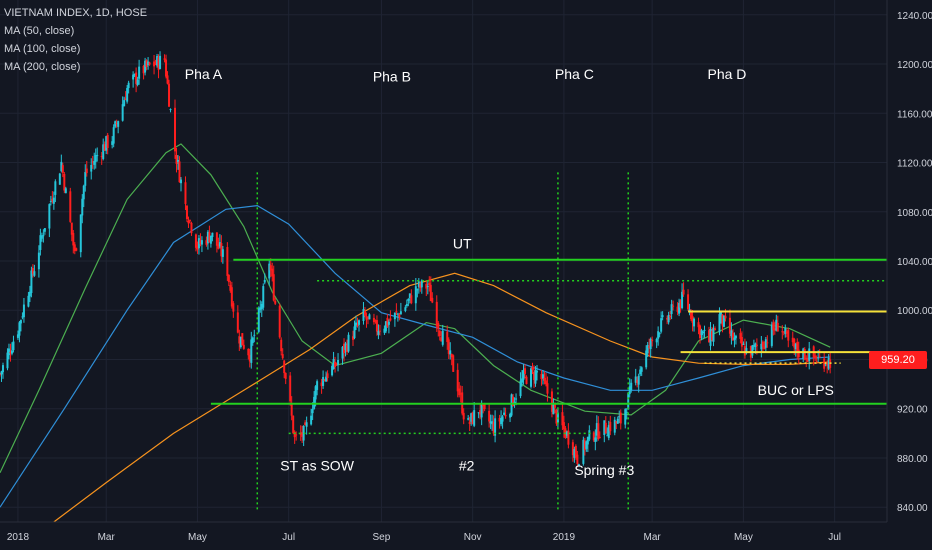  Describe the element at coordinates (382, 537) in the screenshot. I see `x-tick-label: Sep` at that location.